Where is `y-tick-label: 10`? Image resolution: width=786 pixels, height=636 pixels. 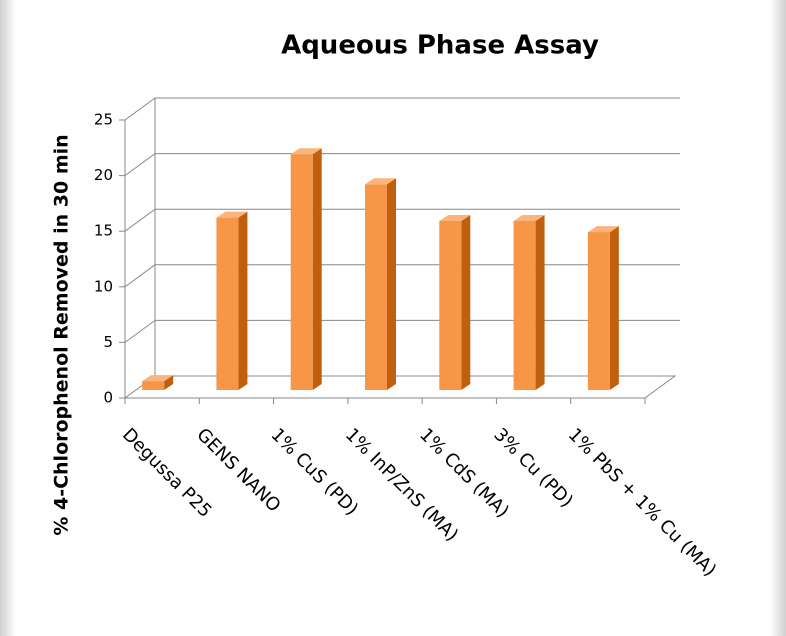 y-tick-label: 10 is located at coordinates (103, 286).